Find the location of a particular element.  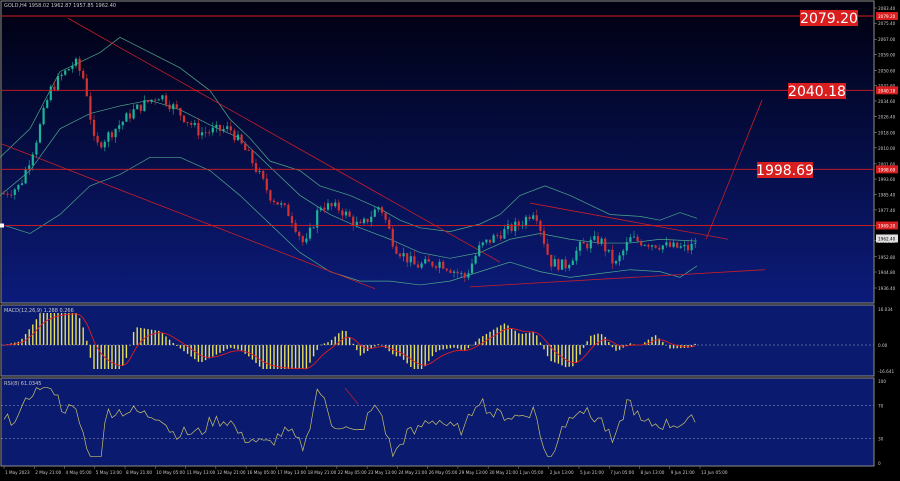

time-tick-label: 29 May 13:00 is located at coordinates (473, 472).